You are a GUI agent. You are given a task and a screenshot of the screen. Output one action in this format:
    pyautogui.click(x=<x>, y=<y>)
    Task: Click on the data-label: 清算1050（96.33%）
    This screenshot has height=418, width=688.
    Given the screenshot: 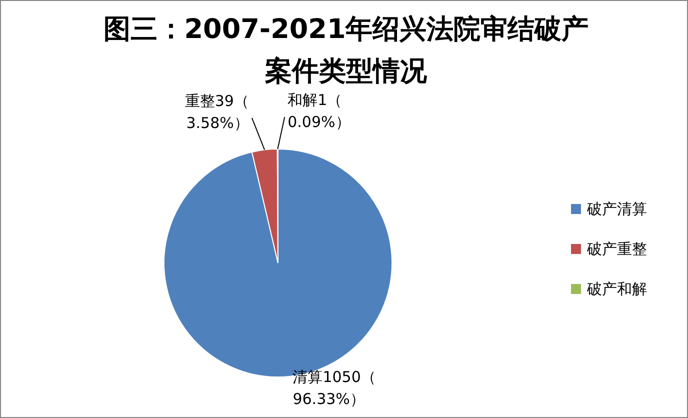 What is the action you would take?
    pyautogui.click(x=334, y=388)
    